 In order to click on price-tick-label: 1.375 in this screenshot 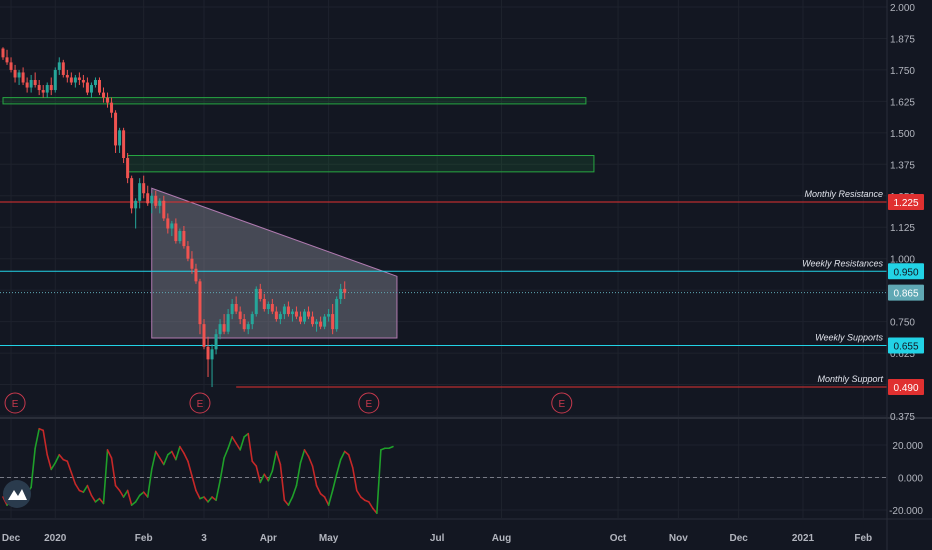, I will do `click(902, 165)`.